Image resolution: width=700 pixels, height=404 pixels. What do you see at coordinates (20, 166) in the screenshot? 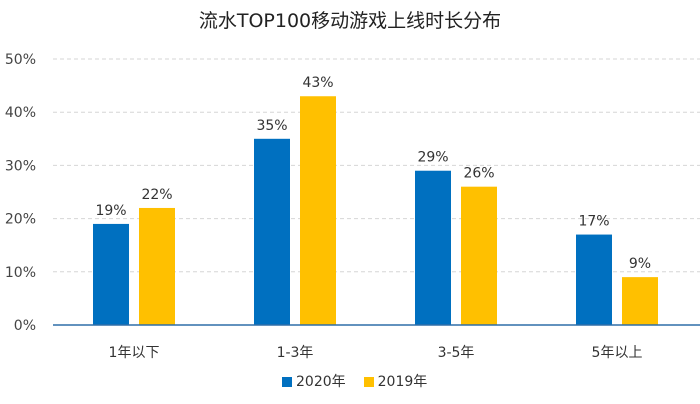
I see `y-tick-label: 30%` at bounding box center [20, 166].